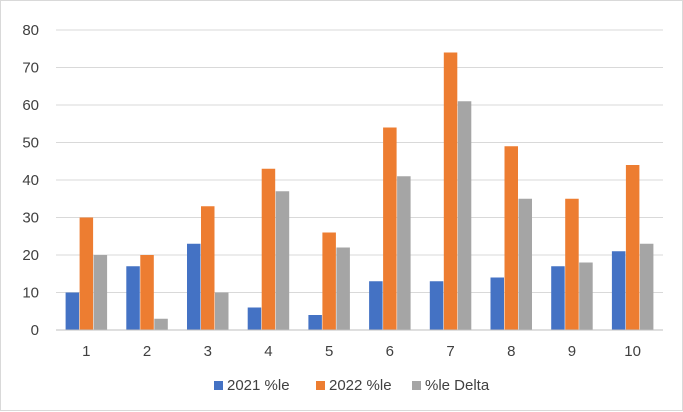 The width and height of the screenshot is (683, 412). I want to click on y-tick-label: 60, so click(30, 105).